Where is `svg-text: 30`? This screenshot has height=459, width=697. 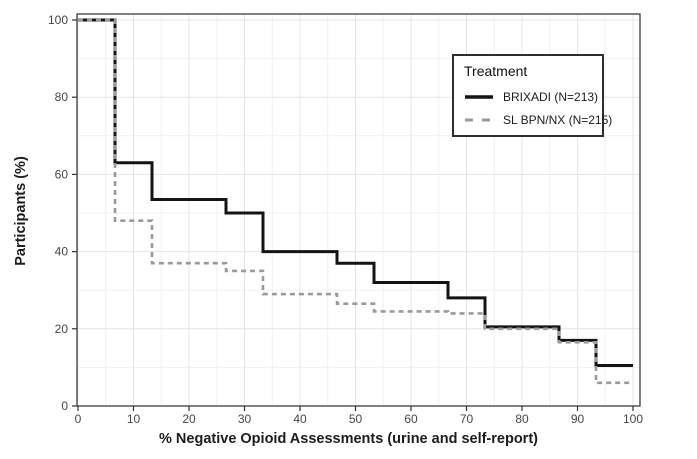
svg-text: 30 is located at coordinates (245, 419).